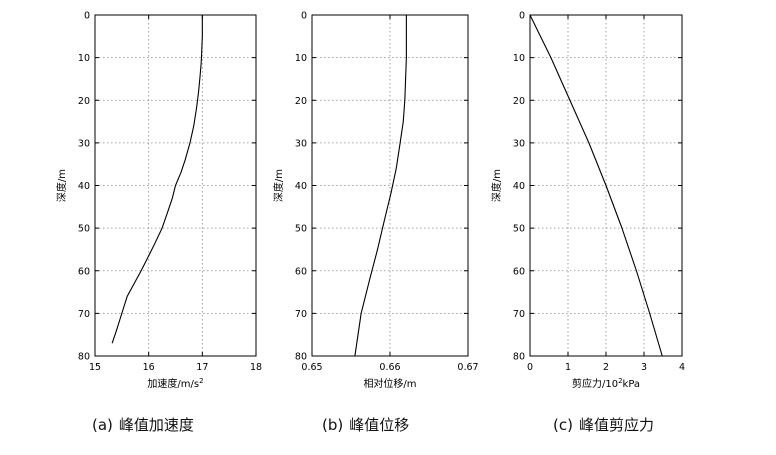 Image resolution: width=776 pixels, height=455 pixels. What do you see at coordinates (333, 425) in the screenshot?
I see `caption-b-letter: (b)` at bounding box center [333, 425].